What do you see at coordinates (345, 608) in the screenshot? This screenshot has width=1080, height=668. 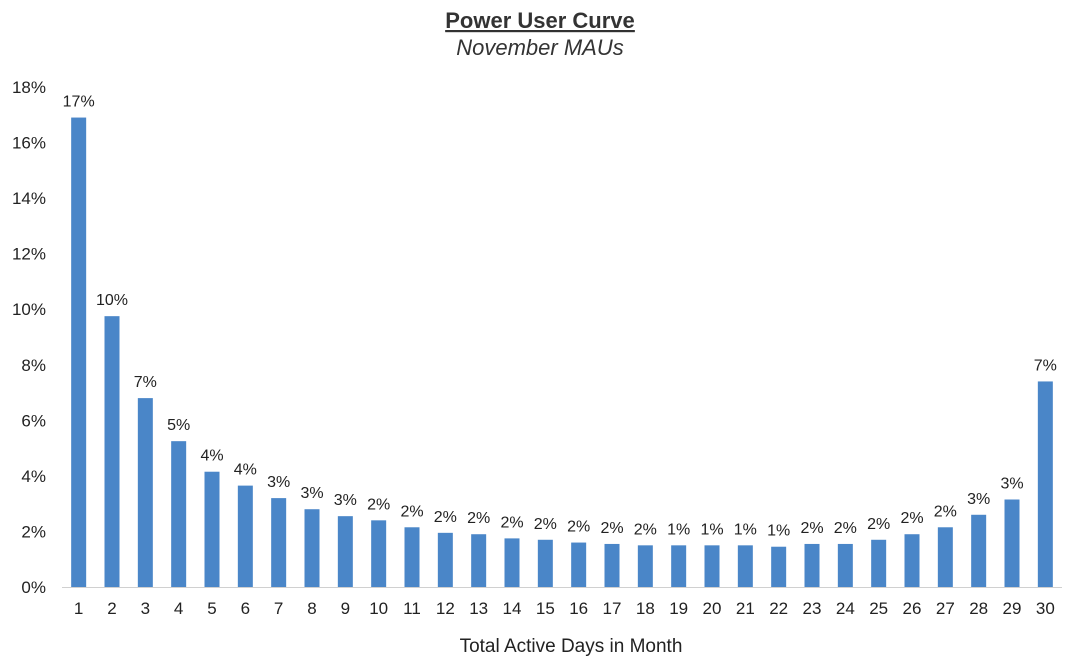 I see `x-tick-label: 9` at bounding box center [345, 608].